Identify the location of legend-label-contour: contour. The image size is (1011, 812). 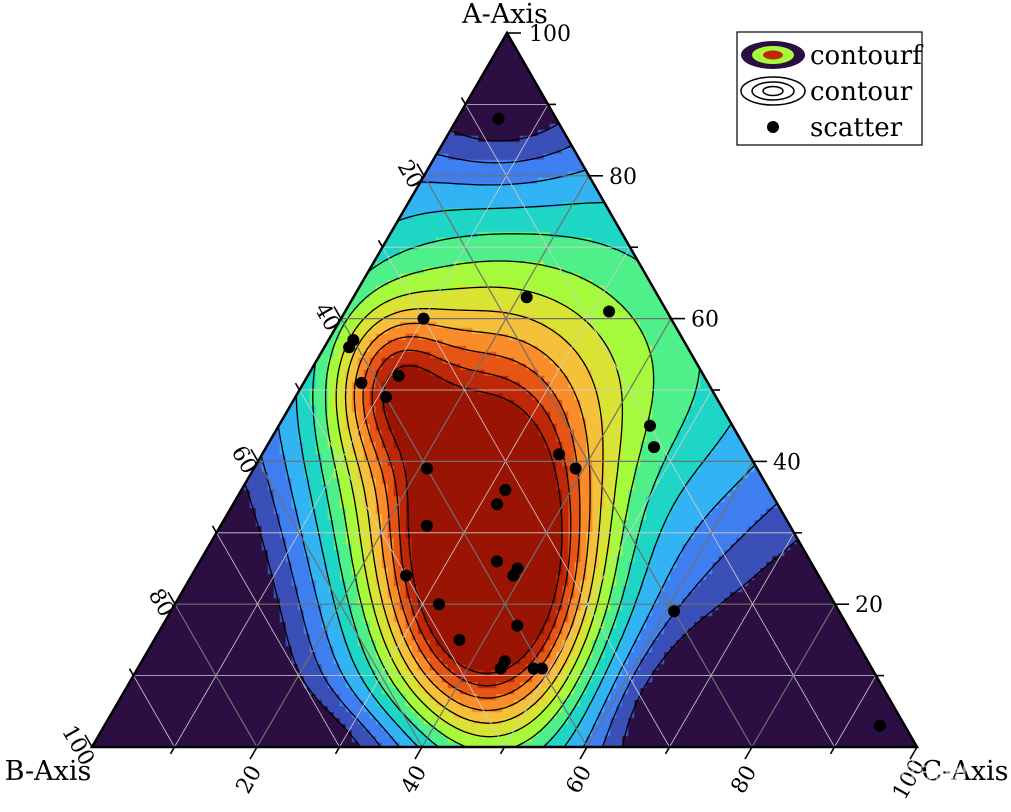
(861, 92).